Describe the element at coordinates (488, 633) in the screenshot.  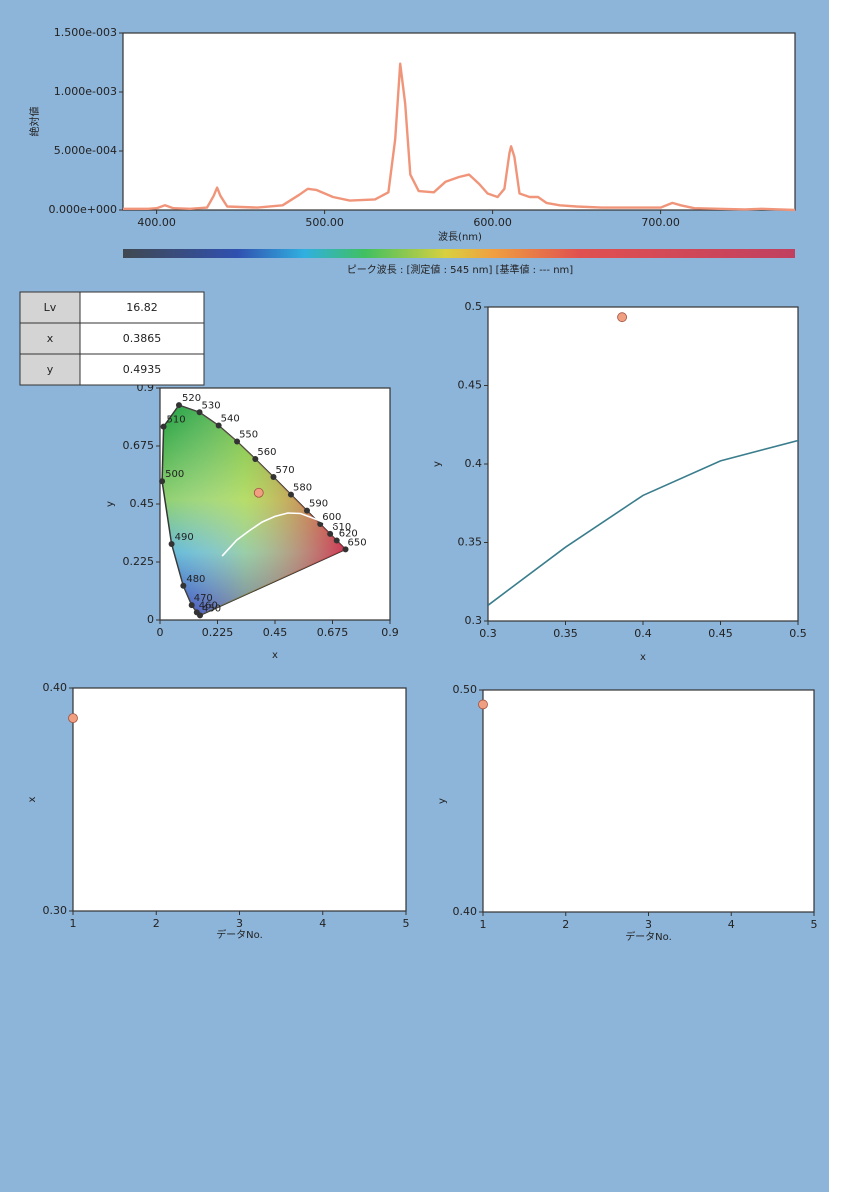
I see `x-tick-label: 0.3` at that location.